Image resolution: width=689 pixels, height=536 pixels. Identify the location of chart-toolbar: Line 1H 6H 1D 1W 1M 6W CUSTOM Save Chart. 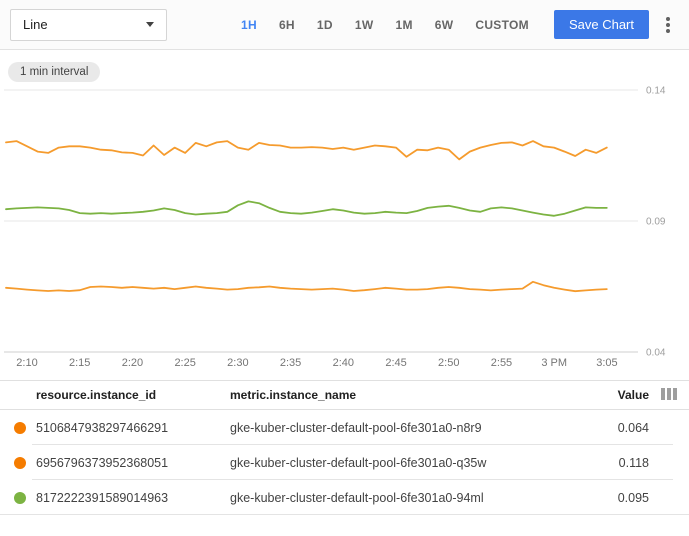
(344, 25).